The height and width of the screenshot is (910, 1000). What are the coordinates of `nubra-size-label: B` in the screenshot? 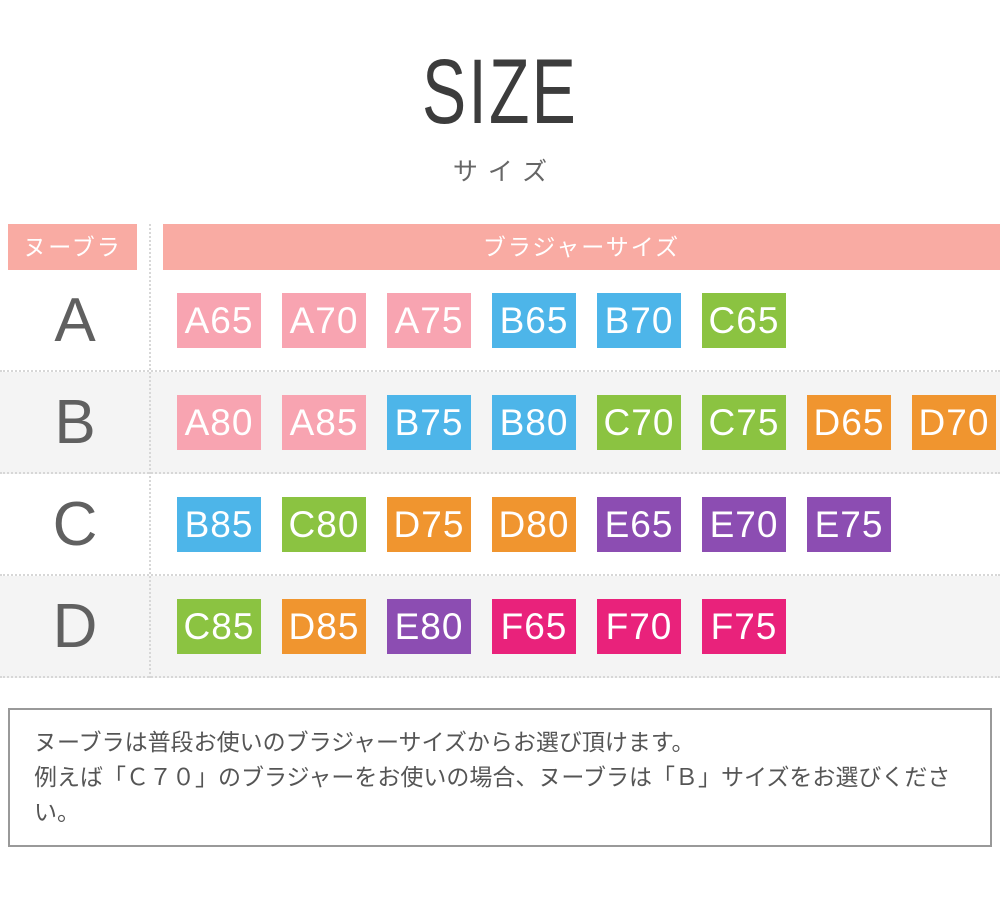 It's located at (75, 422).